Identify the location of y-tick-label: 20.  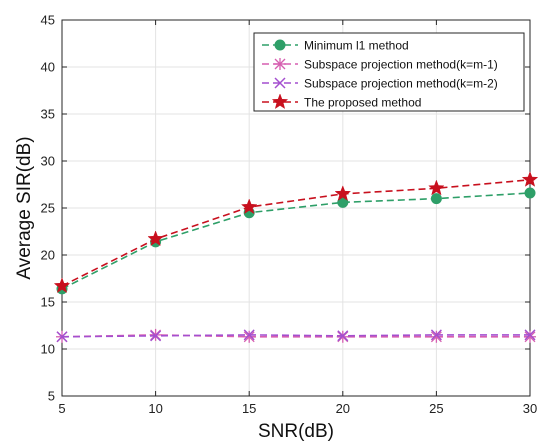
(48, 255).